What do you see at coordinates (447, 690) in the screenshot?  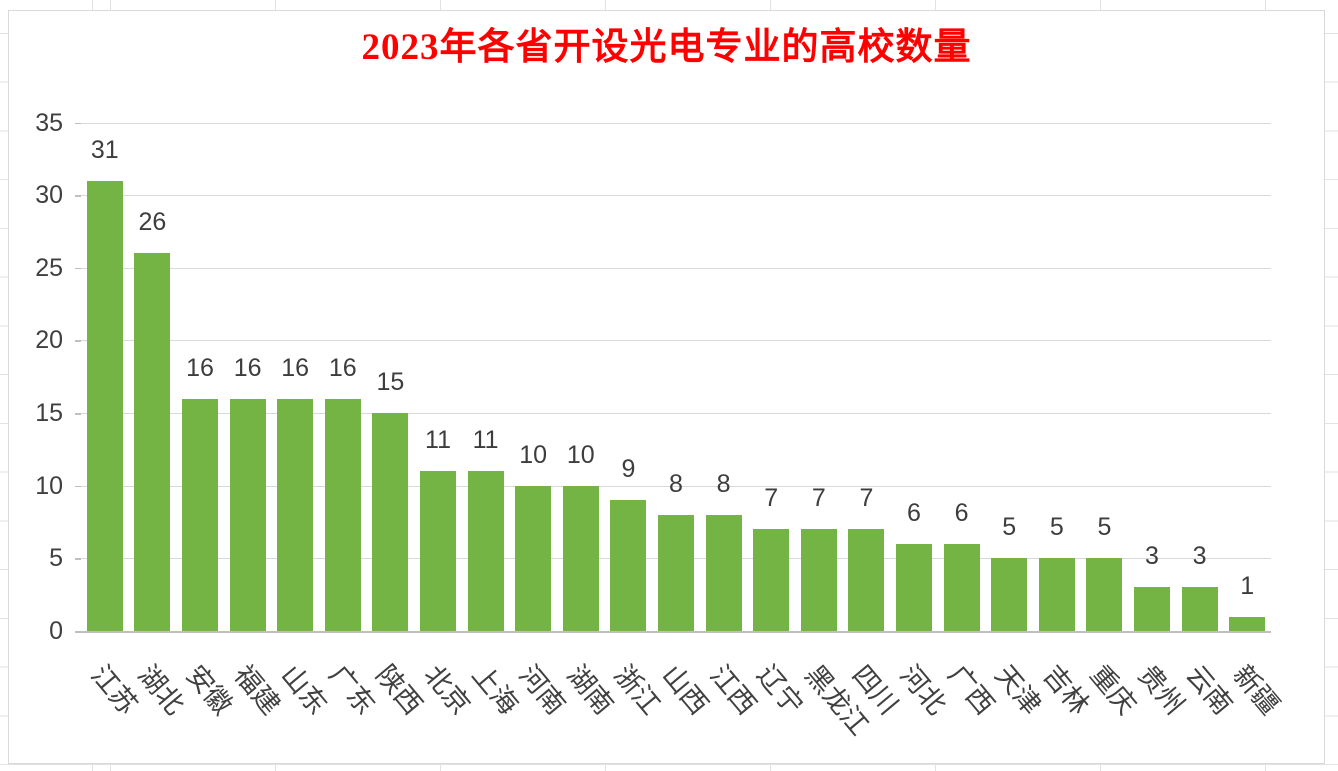 I see `x-category-label: 北京` at bounding box center [447, 690].